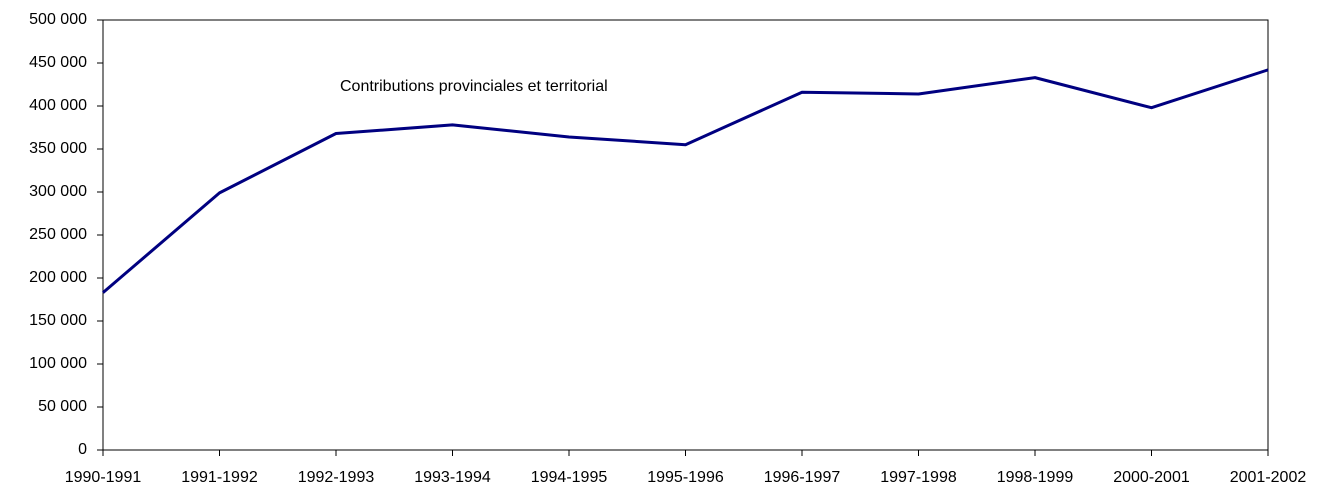 Image resolution: width=1330 pixels, height=489 pixels. Describe the element at coordinates (802, 477) in the screenshot. I see `x-tick-label: 1996-1997` at that location.